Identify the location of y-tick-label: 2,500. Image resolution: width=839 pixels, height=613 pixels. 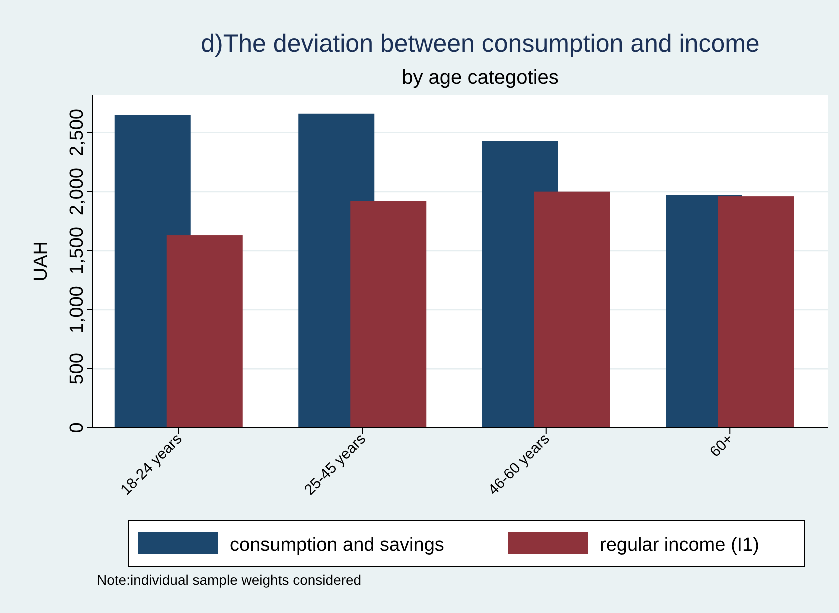
(77, 133).